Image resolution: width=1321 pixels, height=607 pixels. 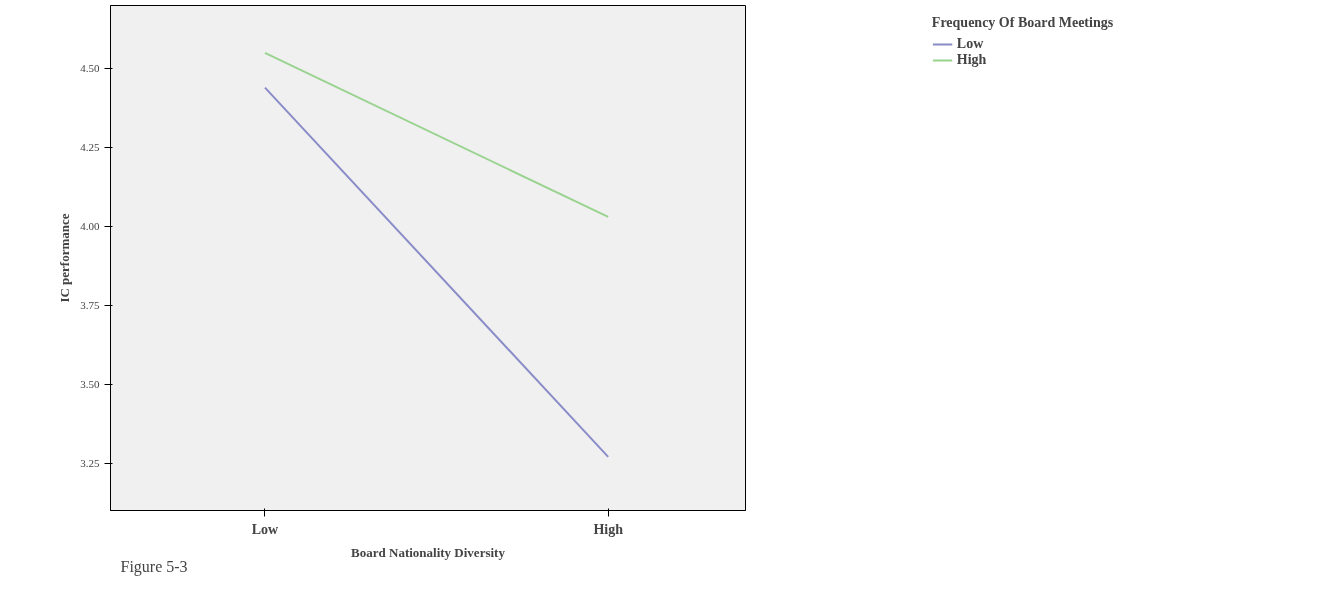 What do you see at coordinates (90, 225) in the screenshot?
I see `y-tick-label: 4.00` at bounding box center [90, 225].